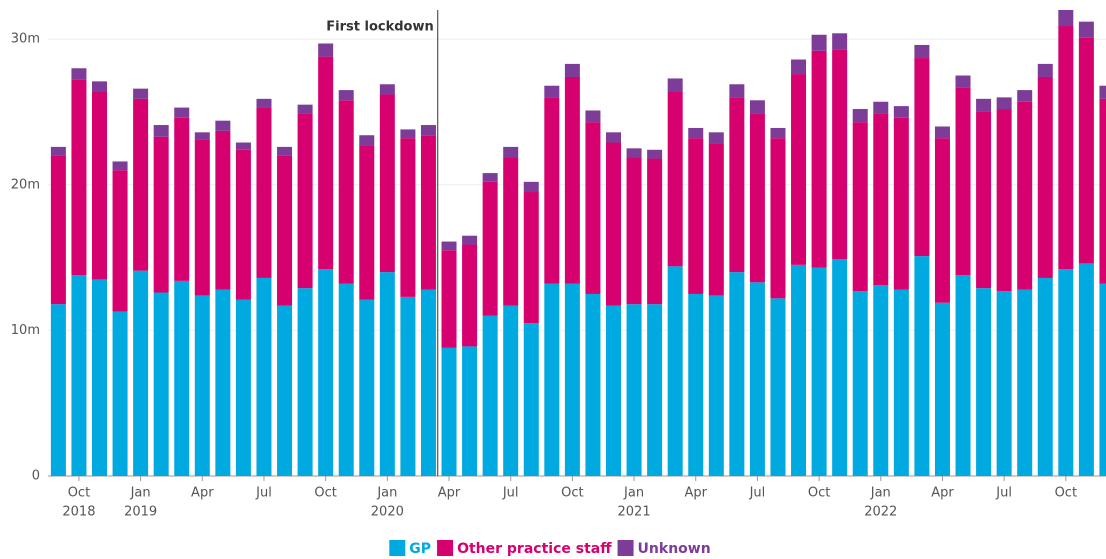  Describe the element at coordinates (880, 512) in the screenshot. I see `x-year-label: 2022` at that location.